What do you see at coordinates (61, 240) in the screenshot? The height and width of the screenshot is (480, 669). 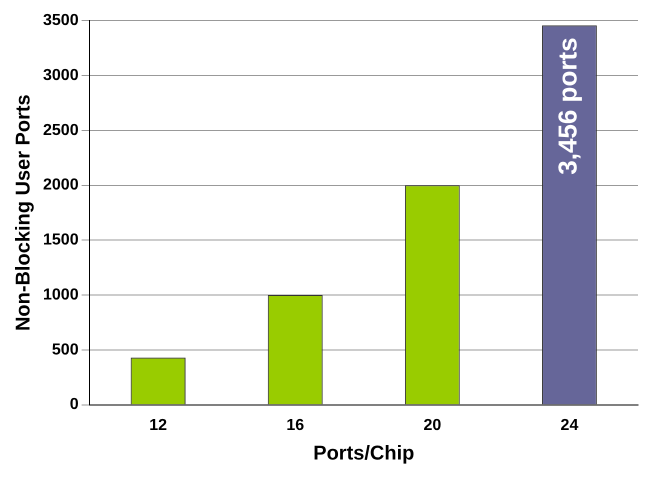 I see `y-tick-label: 1500` at bounding box center [61, 240].